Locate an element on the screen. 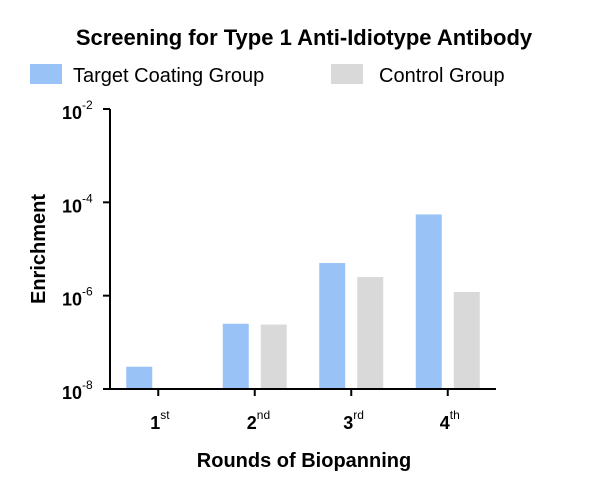  x-tick-label-round-1: 1st is located at coordinates (160, 420).